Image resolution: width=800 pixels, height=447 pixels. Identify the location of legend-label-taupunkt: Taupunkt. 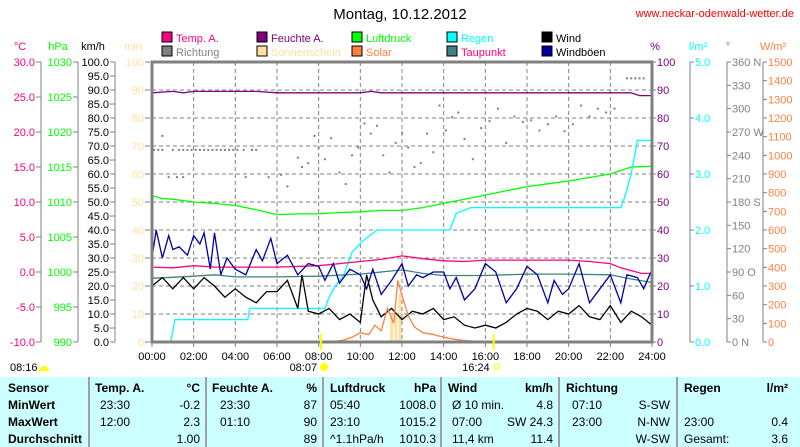
(483, 53).